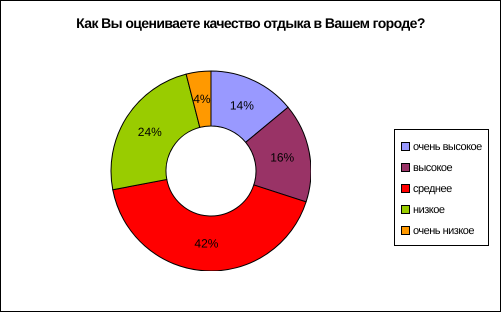 The image size is (501, 312). I want to click on data-label: 42%, so click(206, 243).